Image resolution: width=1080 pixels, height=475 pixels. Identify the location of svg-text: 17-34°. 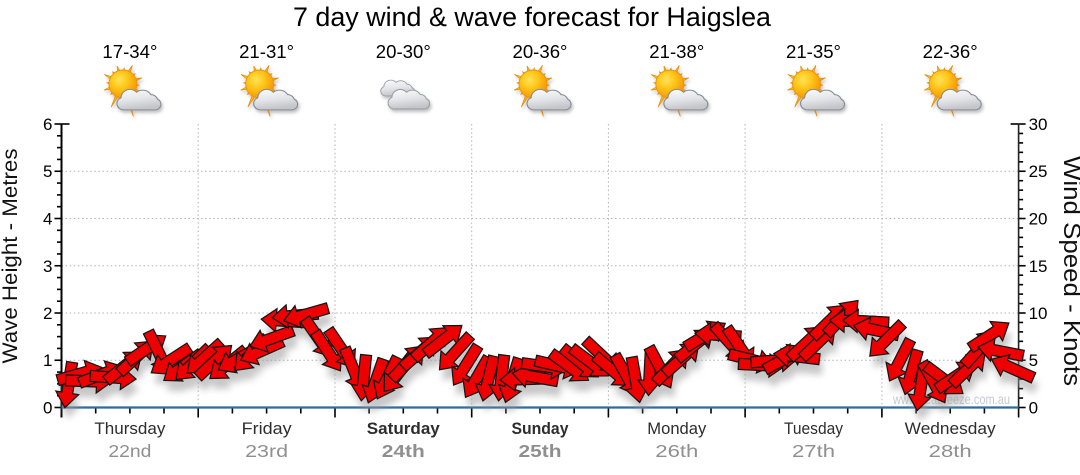
(129, 52).